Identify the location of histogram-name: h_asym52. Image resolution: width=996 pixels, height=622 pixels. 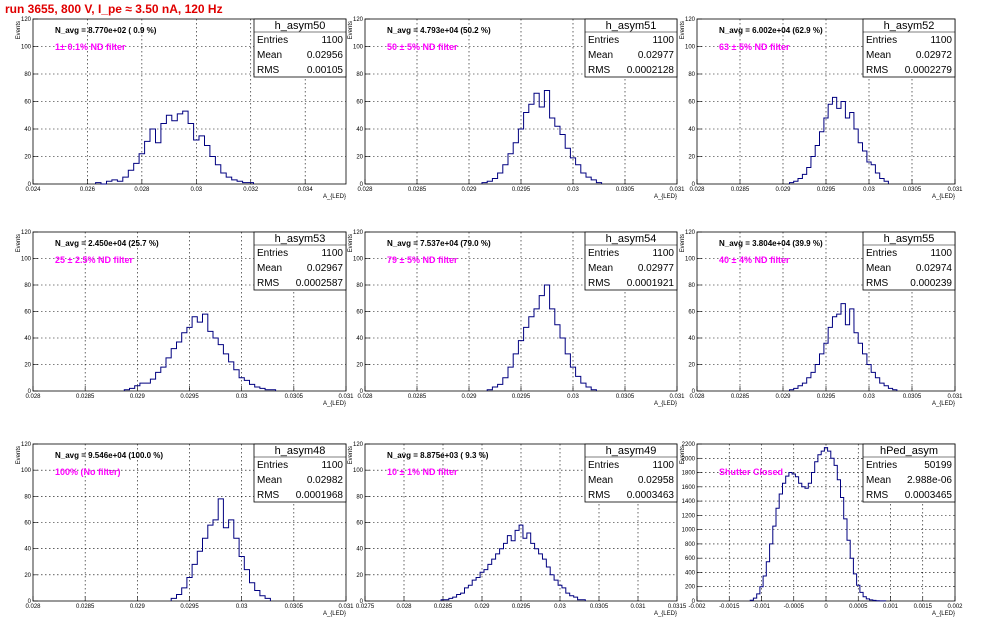
(909, 26).